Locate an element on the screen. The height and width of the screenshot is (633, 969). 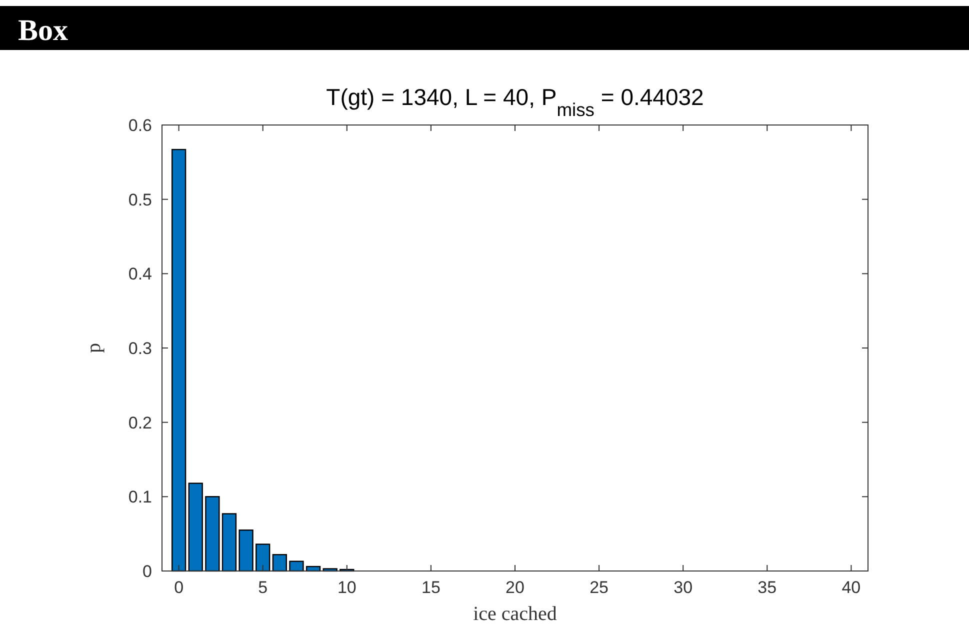
x-tick-label: 10 is located at coordinates (346, 587).